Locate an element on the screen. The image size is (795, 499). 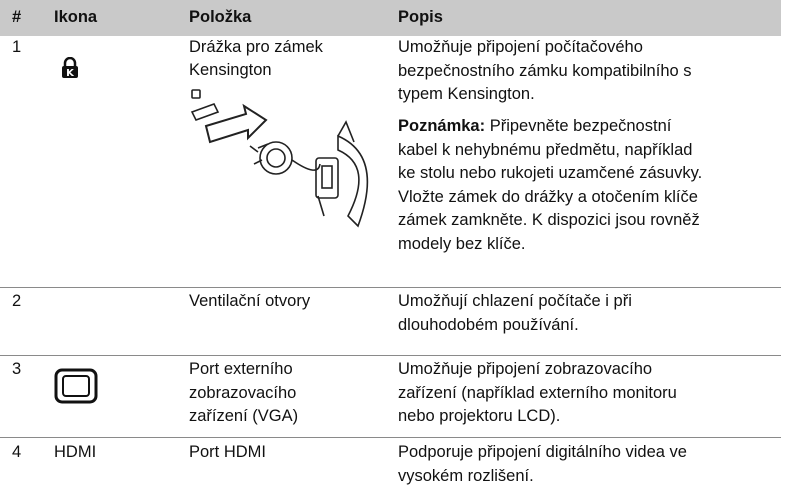
note-line: ke stolu nebo rukojeti uzamčené zásuvky. is located at coordinates (550, 173).